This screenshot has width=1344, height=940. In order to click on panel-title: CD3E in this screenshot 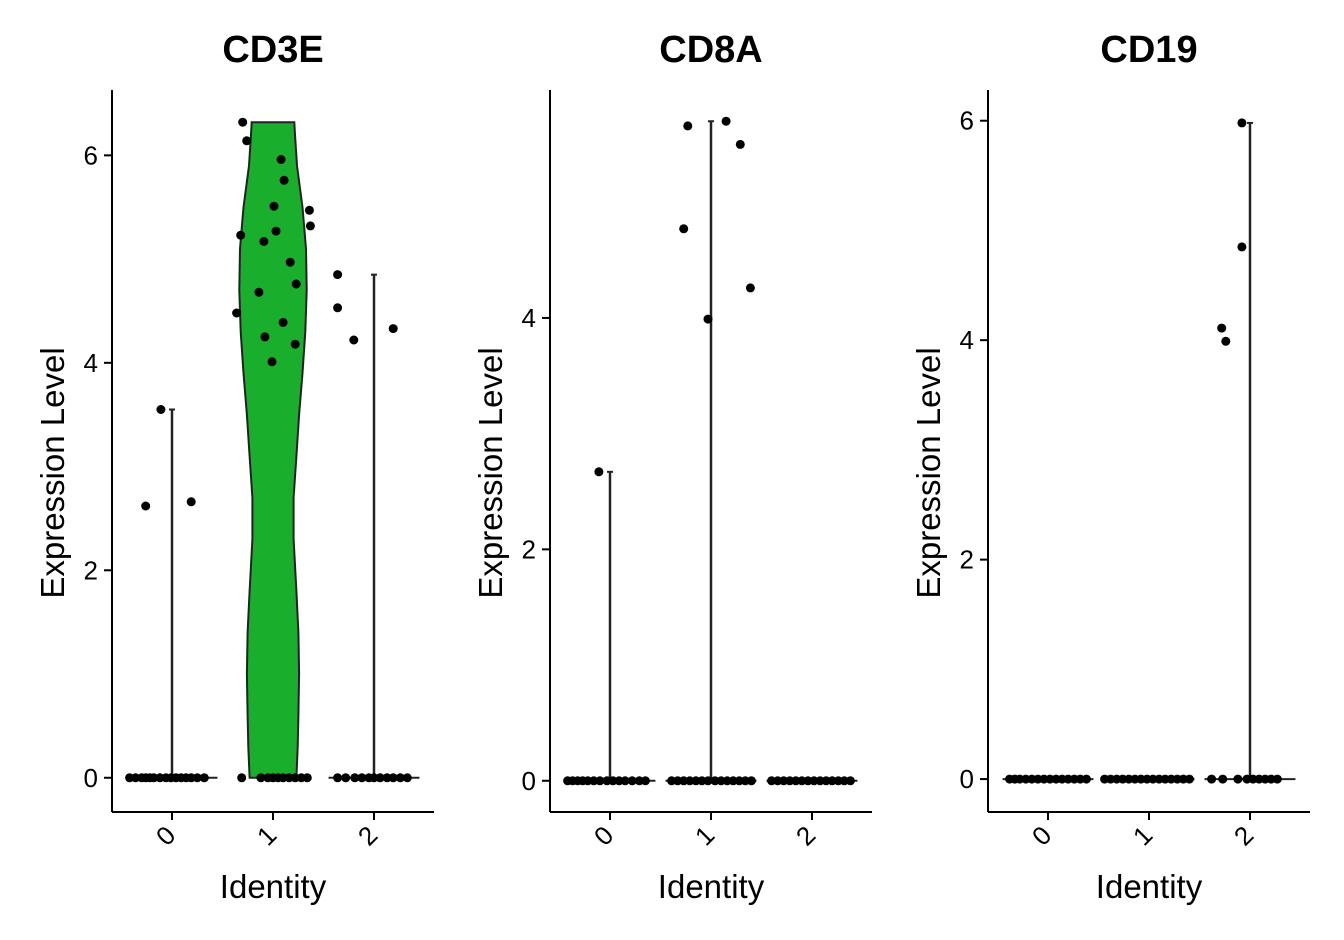, I will do `click(272, 50)`.